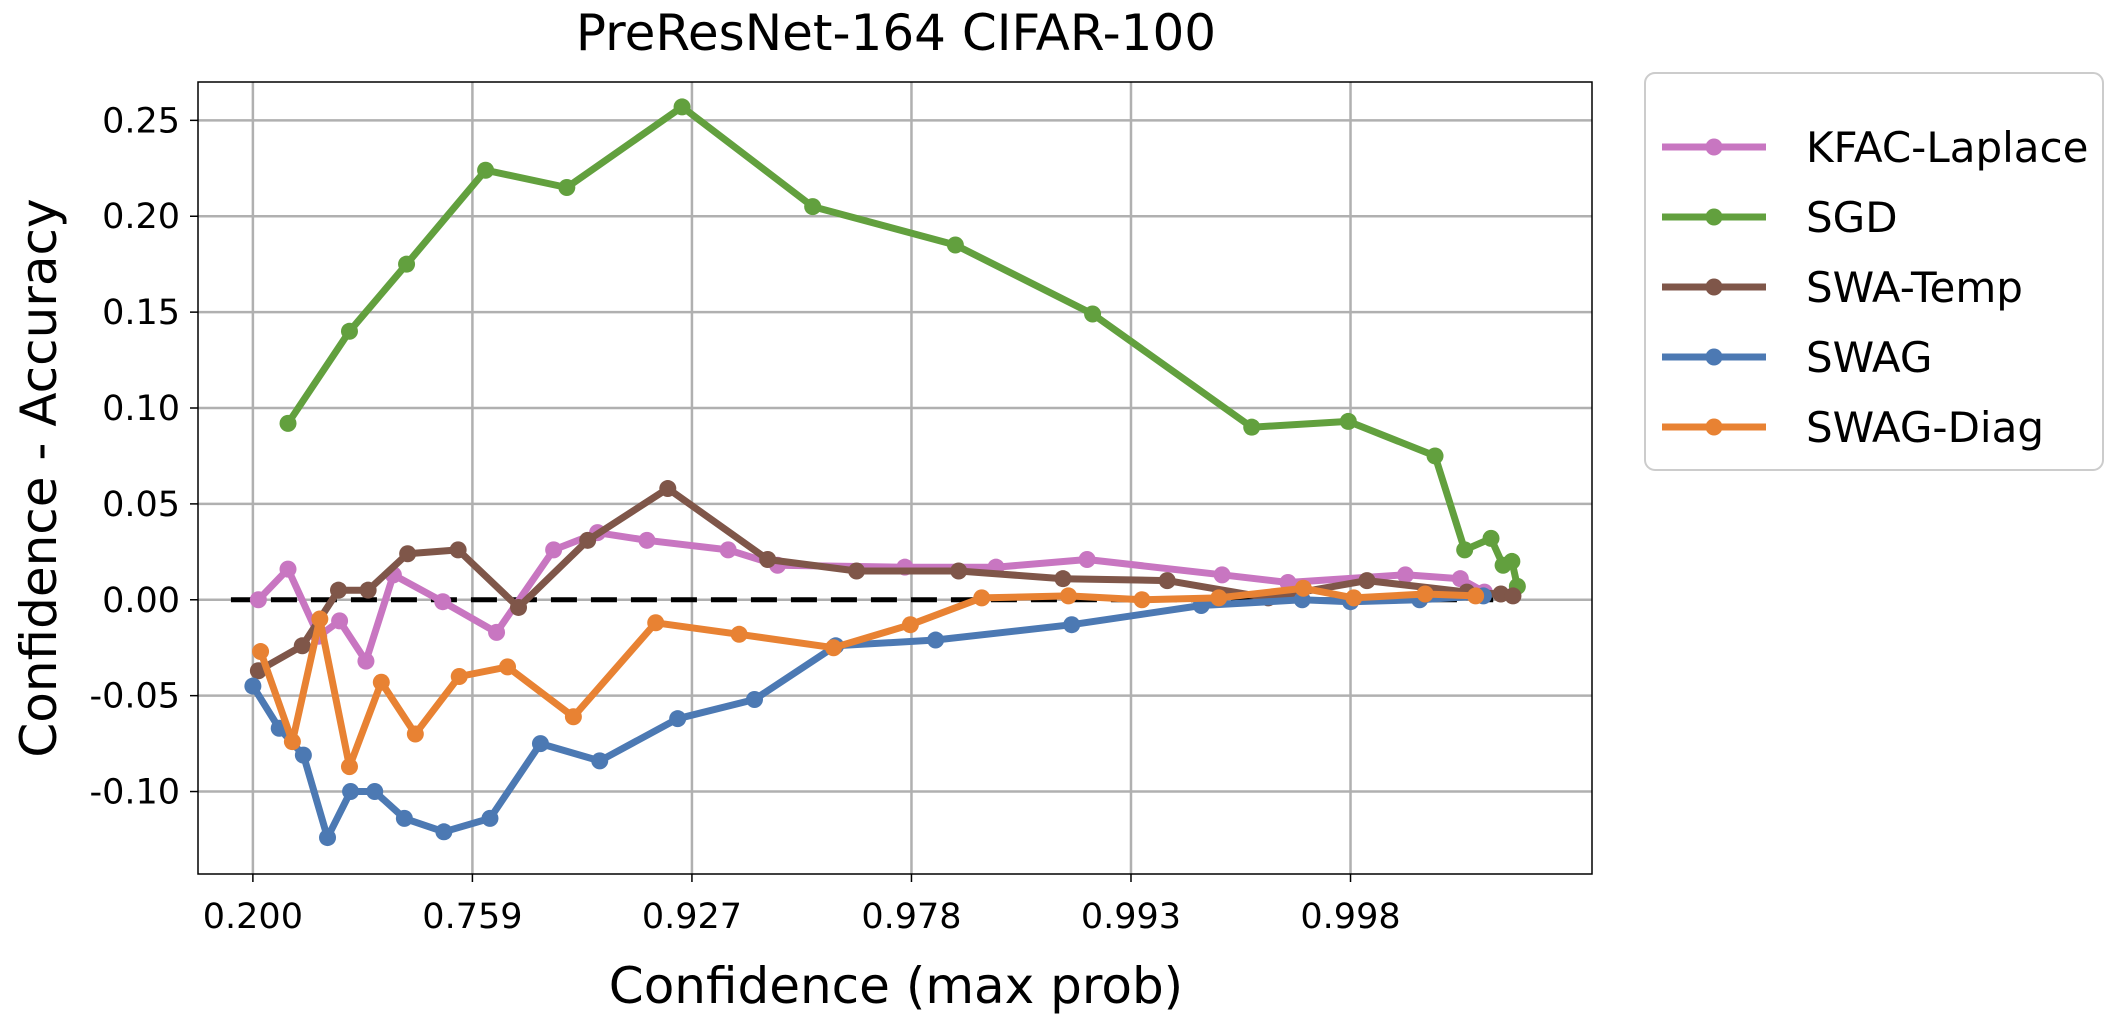 This screenshot has width=2118, height=1030. Describe the element at coordinates (1869, 357) in the screenshot. I see `legend-label: SWAG` at that location.